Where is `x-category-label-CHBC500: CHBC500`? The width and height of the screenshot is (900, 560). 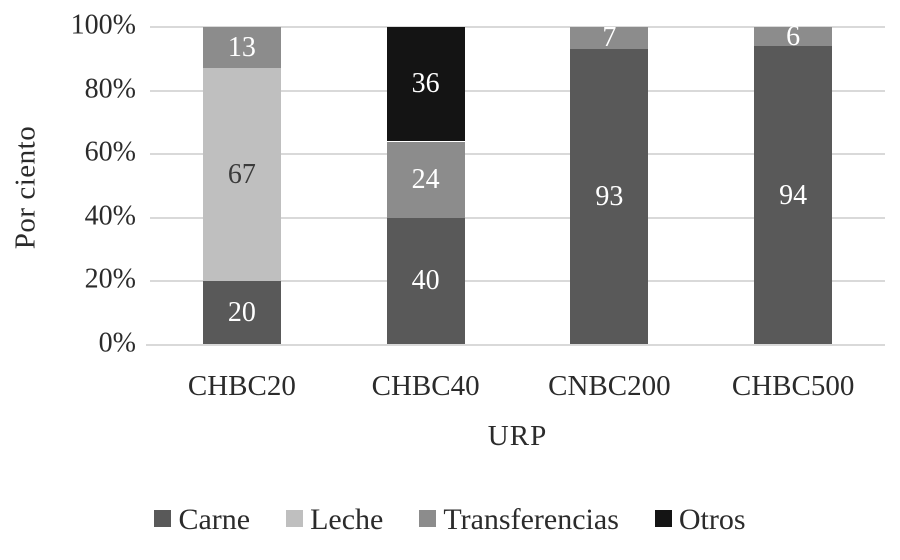
x-category-label-CHBC500: CHBC500 is located at coordinates (793, 386).